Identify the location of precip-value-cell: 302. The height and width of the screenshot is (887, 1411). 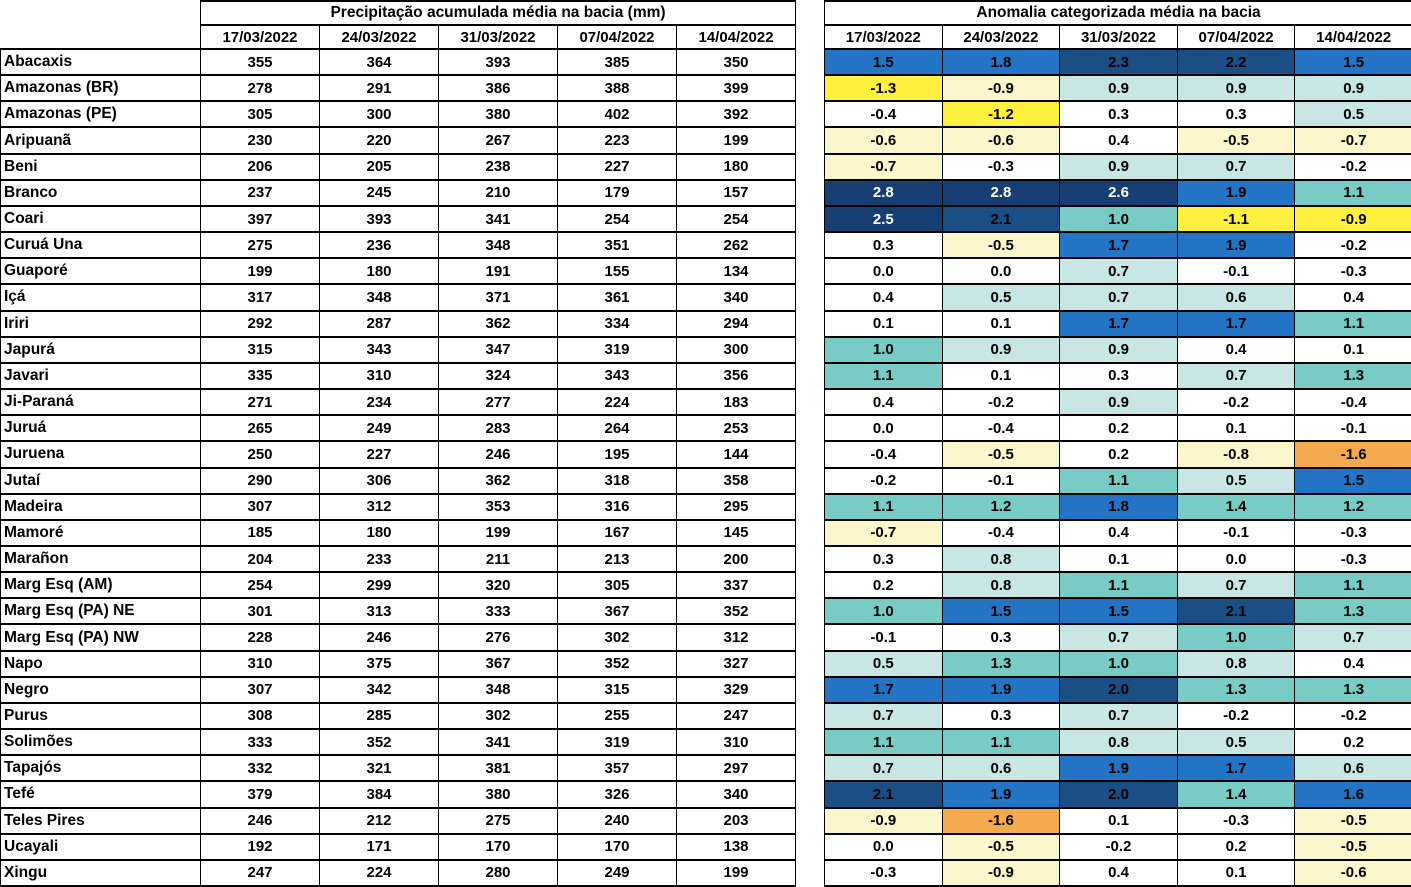
(617, 637).